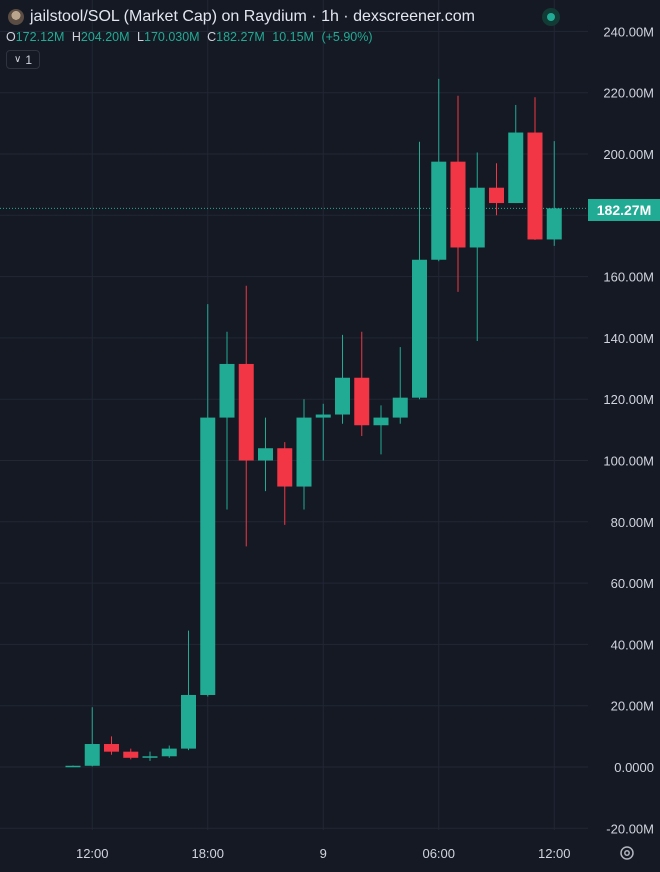 This screenshot has width=660, height=872. Describe the element at coordinates (140, 37) in the screenshot. I see `low-label: L` at that location.